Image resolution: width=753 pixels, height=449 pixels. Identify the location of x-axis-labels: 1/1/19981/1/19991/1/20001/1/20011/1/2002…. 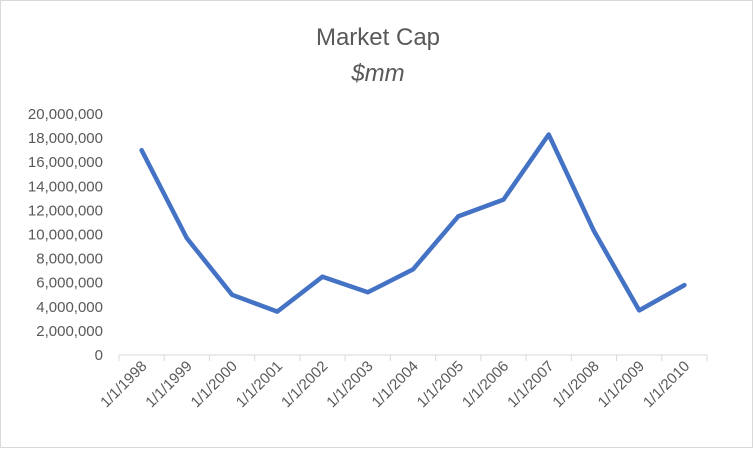
(395, 384).